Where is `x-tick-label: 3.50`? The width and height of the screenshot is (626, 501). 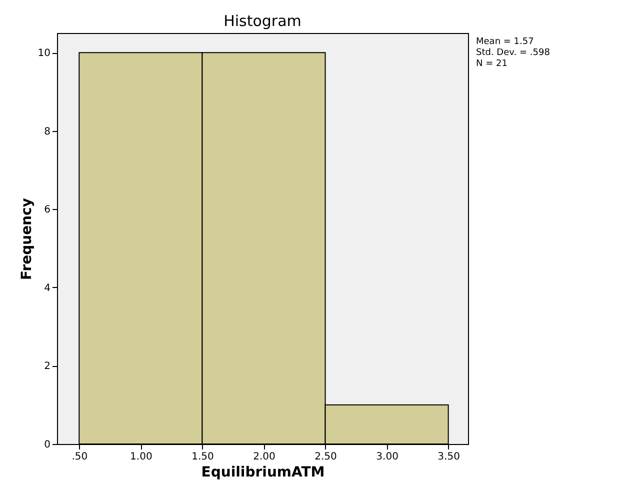 x-tick-label: 3.50 is located at coordinates (449, 457).